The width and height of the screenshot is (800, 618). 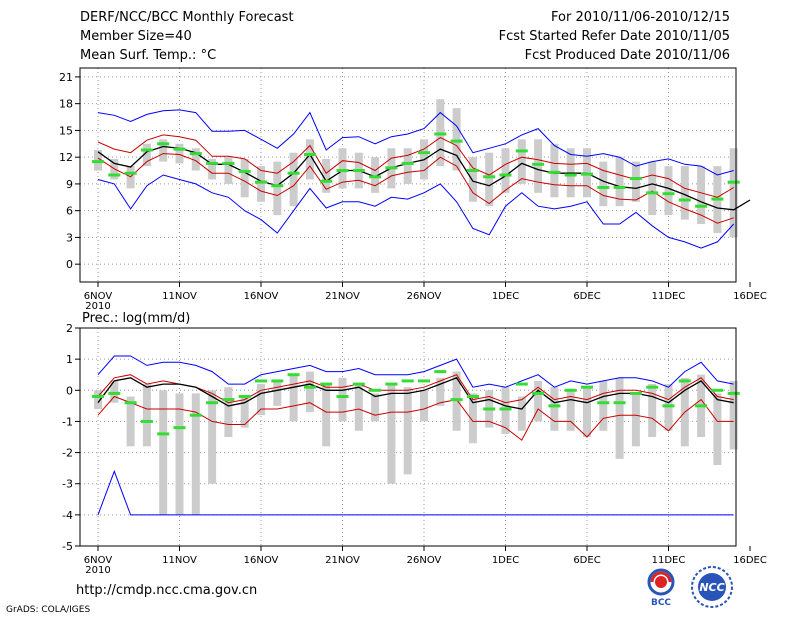 What do you see at coordinates (136, 36) in the screenshot?
I see `member-size: Member Size=40` at bounding box center [136, 36].